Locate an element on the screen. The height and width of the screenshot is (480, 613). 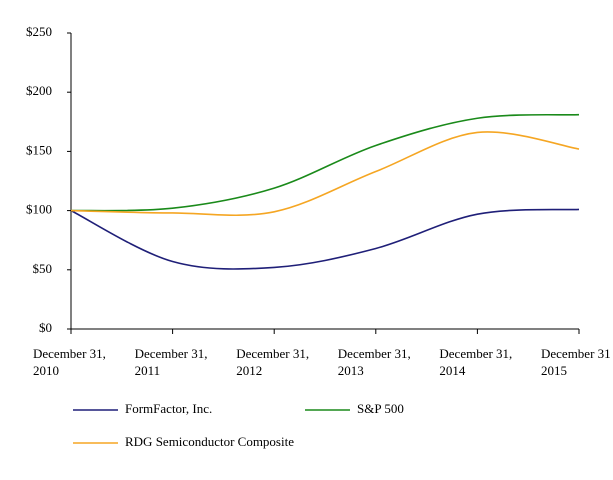
y-tick-label: $0 is located at coordinates (45, 327).